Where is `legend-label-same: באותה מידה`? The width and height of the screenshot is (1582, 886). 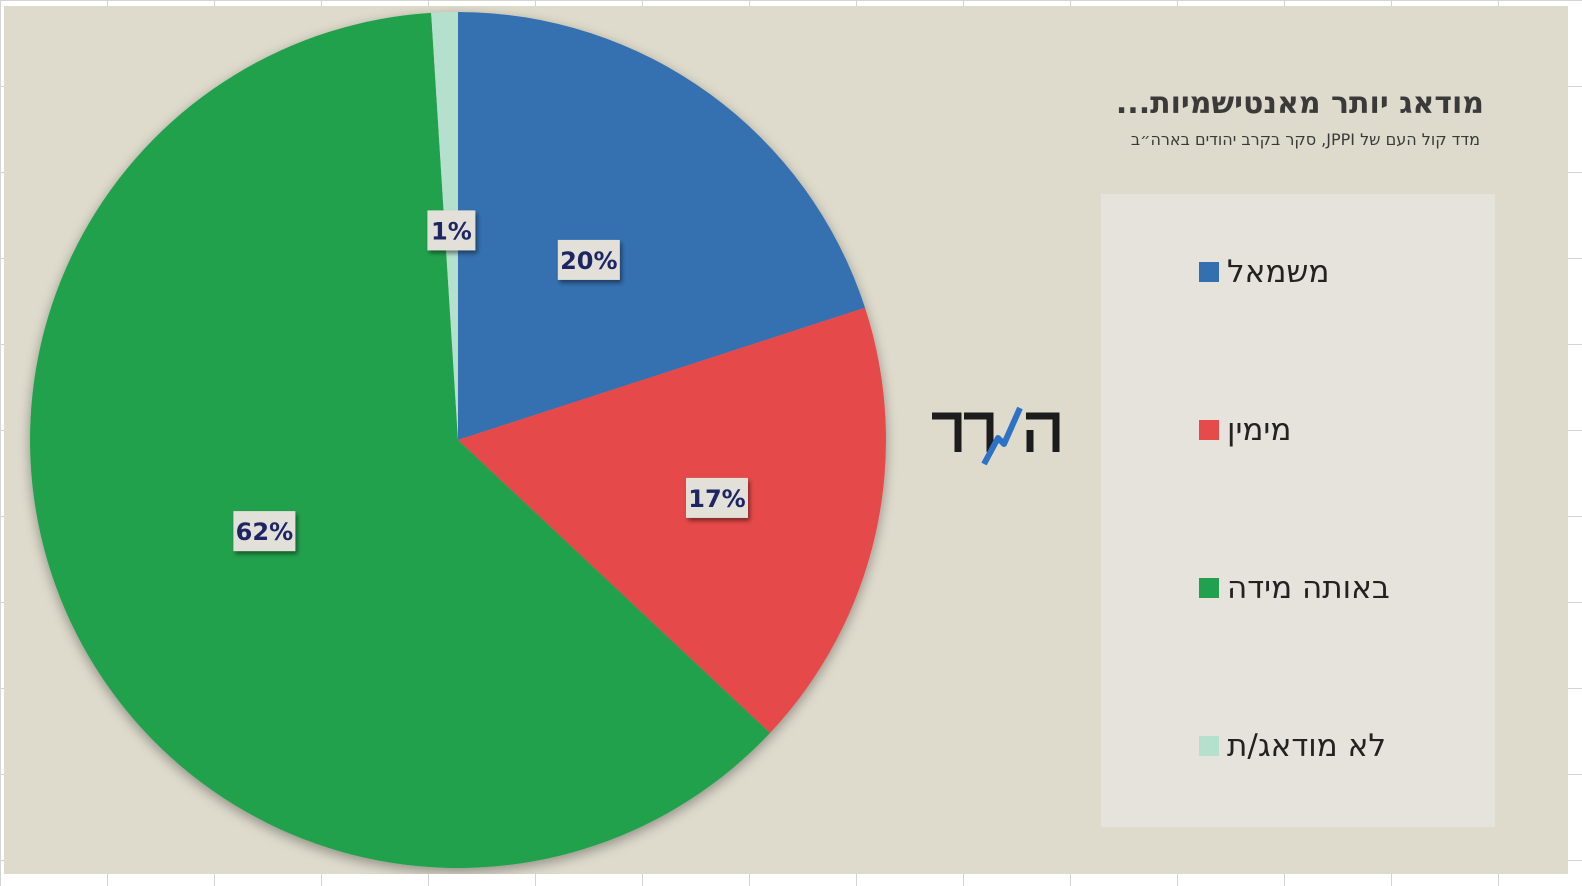
legend-label-same: באותה מידה is located at coordinates (1308, 588).